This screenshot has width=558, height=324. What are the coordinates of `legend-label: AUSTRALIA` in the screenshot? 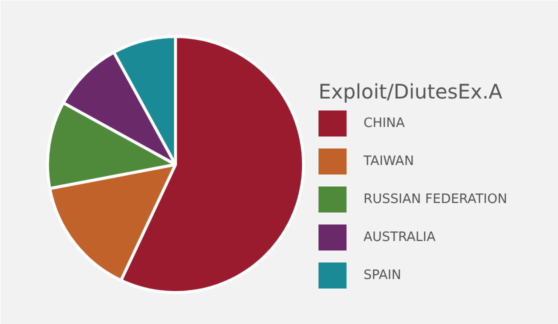 It's located at (400, 237).